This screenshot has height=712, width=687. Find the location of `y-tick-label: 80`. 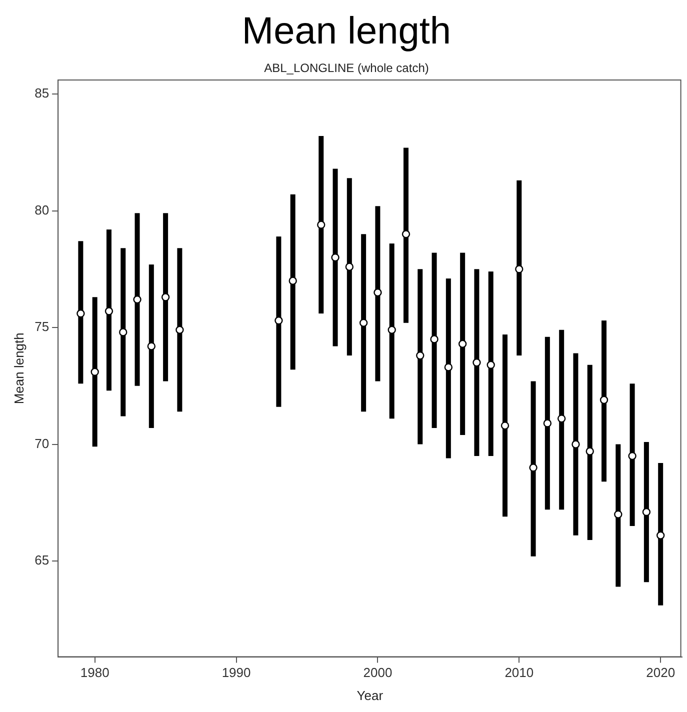

y-tick-label: 80 is located at coordinates (42, 210).